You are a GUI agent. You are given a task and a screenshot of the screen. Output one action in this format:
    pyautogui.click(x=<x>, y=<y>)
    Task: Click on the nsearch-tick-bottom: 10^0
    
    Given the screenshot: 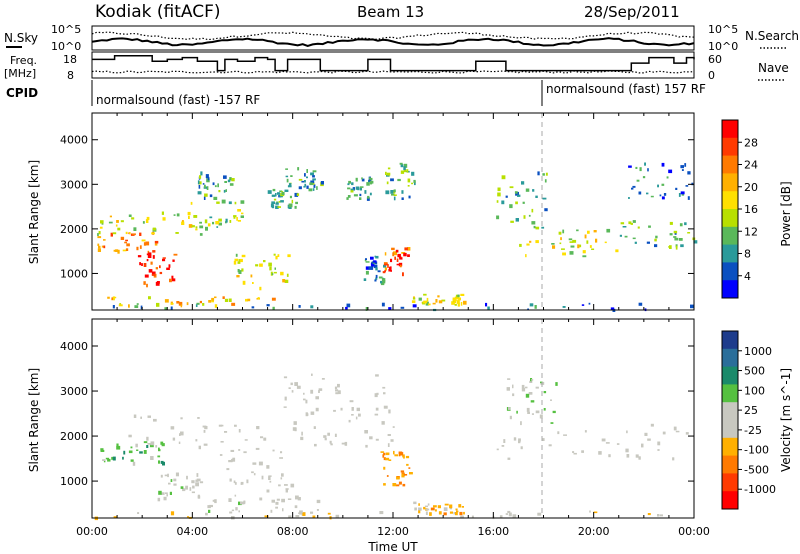 What is the action you would take?
    pyautogui.click(x=723, y=46)
    